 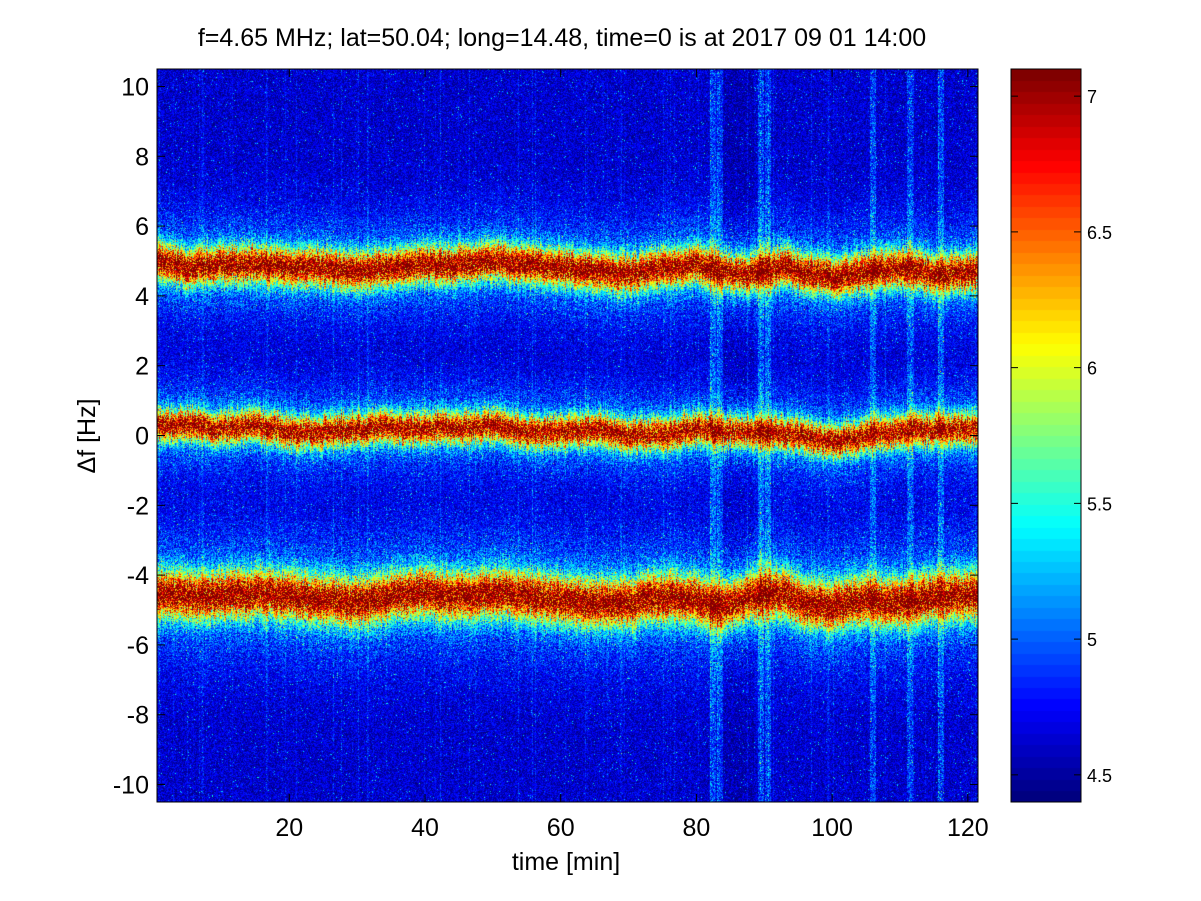 I want to click on colorbar-gradient, so click(x=1046, y=435).